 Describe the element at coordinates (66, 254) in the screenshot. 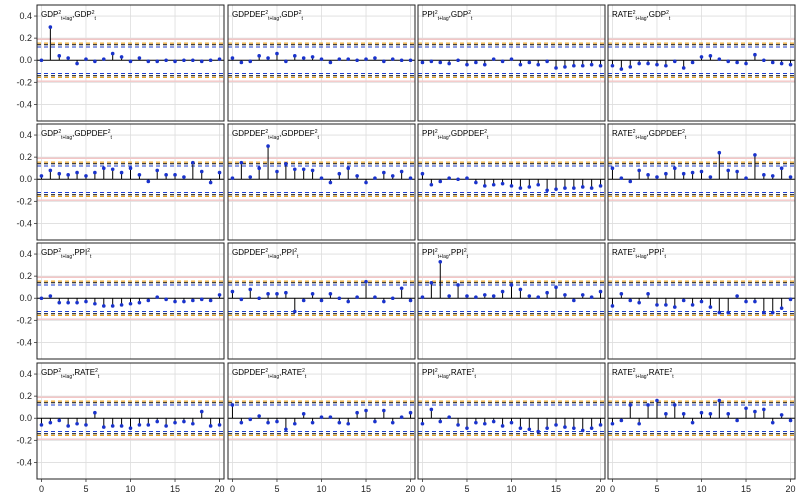

I see `panel-title: GDP2t+lag,PPI2t` at that location.